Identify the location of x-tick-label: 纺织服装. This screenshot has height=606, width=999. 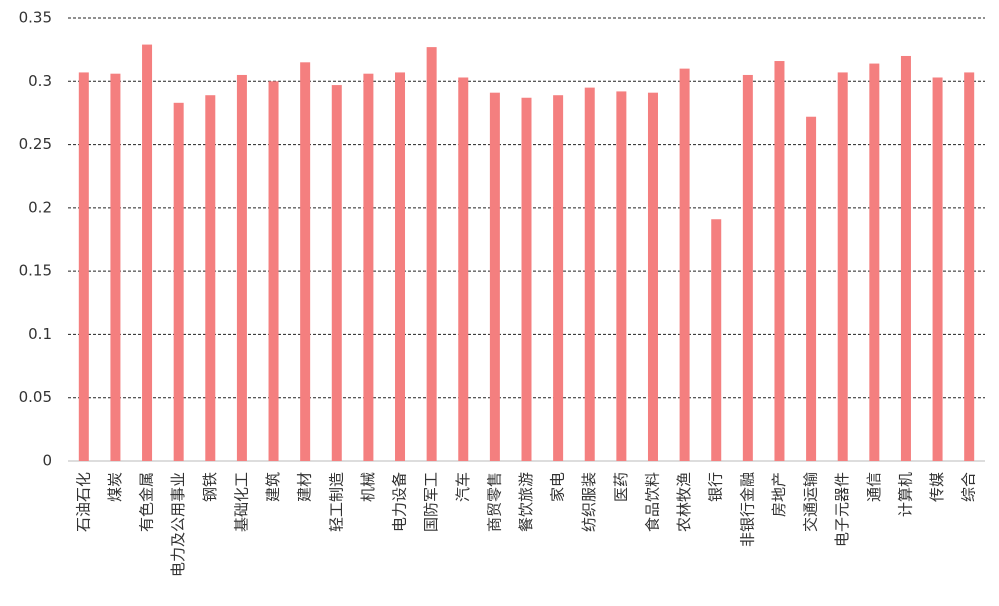
(589, 502).